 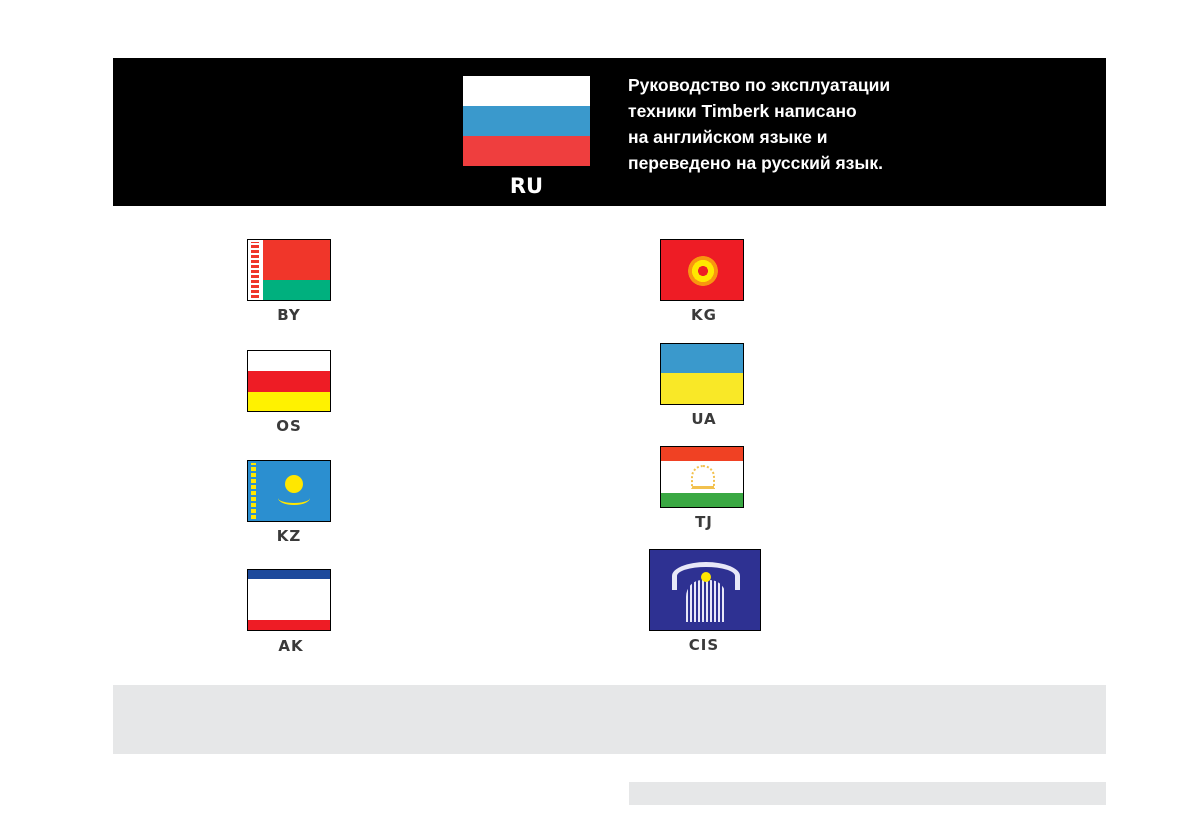 What do you see at coordinates (867, 793) in the screenshot?
I see `gray-bar` at bounding box center [867, 793].